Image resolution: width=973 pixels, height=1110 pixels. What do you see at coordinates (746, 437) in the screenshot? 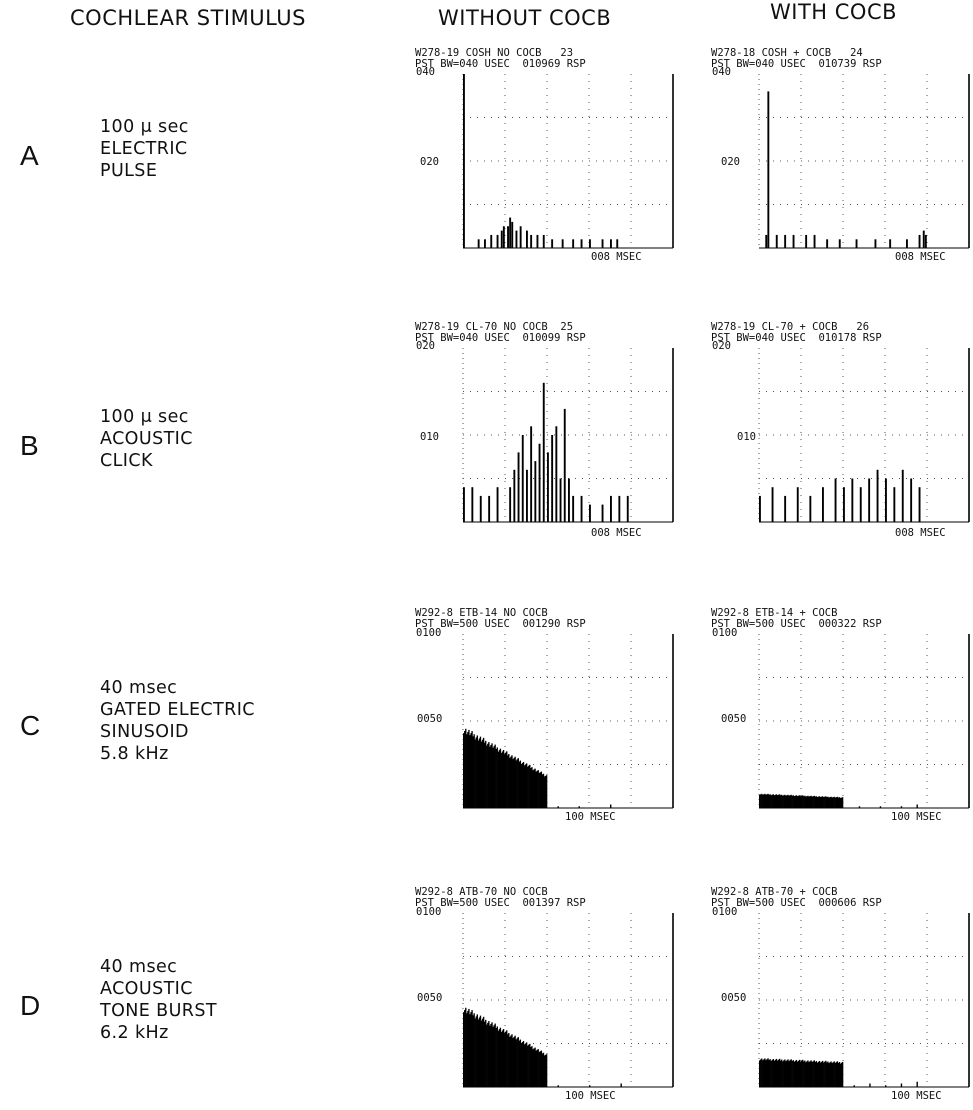
I see `y-mid-tick: 010` at bounding box center [746, 437].